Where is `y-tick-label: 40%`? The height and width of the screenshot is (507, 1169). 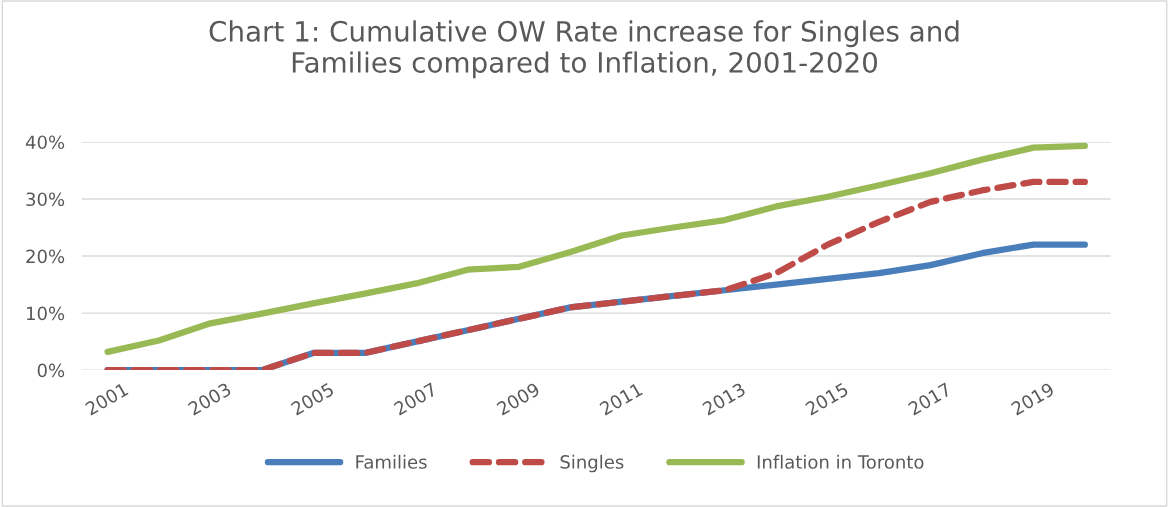
y-tick-label: 40% is located at coordinates (45, 142).